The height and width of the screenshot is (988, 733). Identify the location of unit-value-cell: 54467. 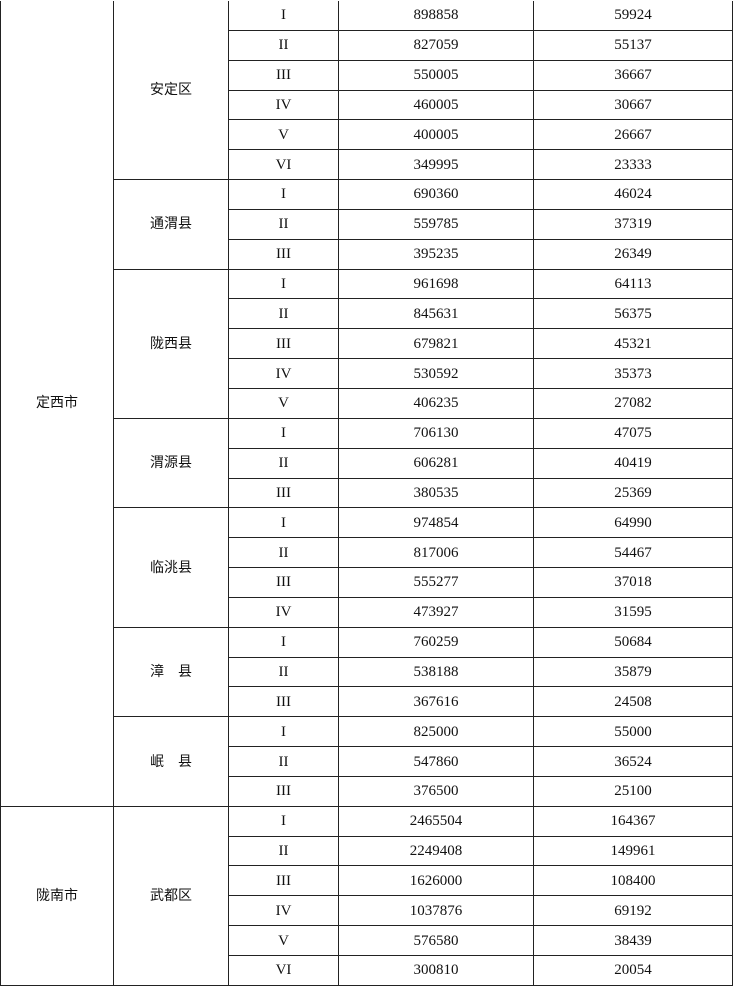
(633, 553).